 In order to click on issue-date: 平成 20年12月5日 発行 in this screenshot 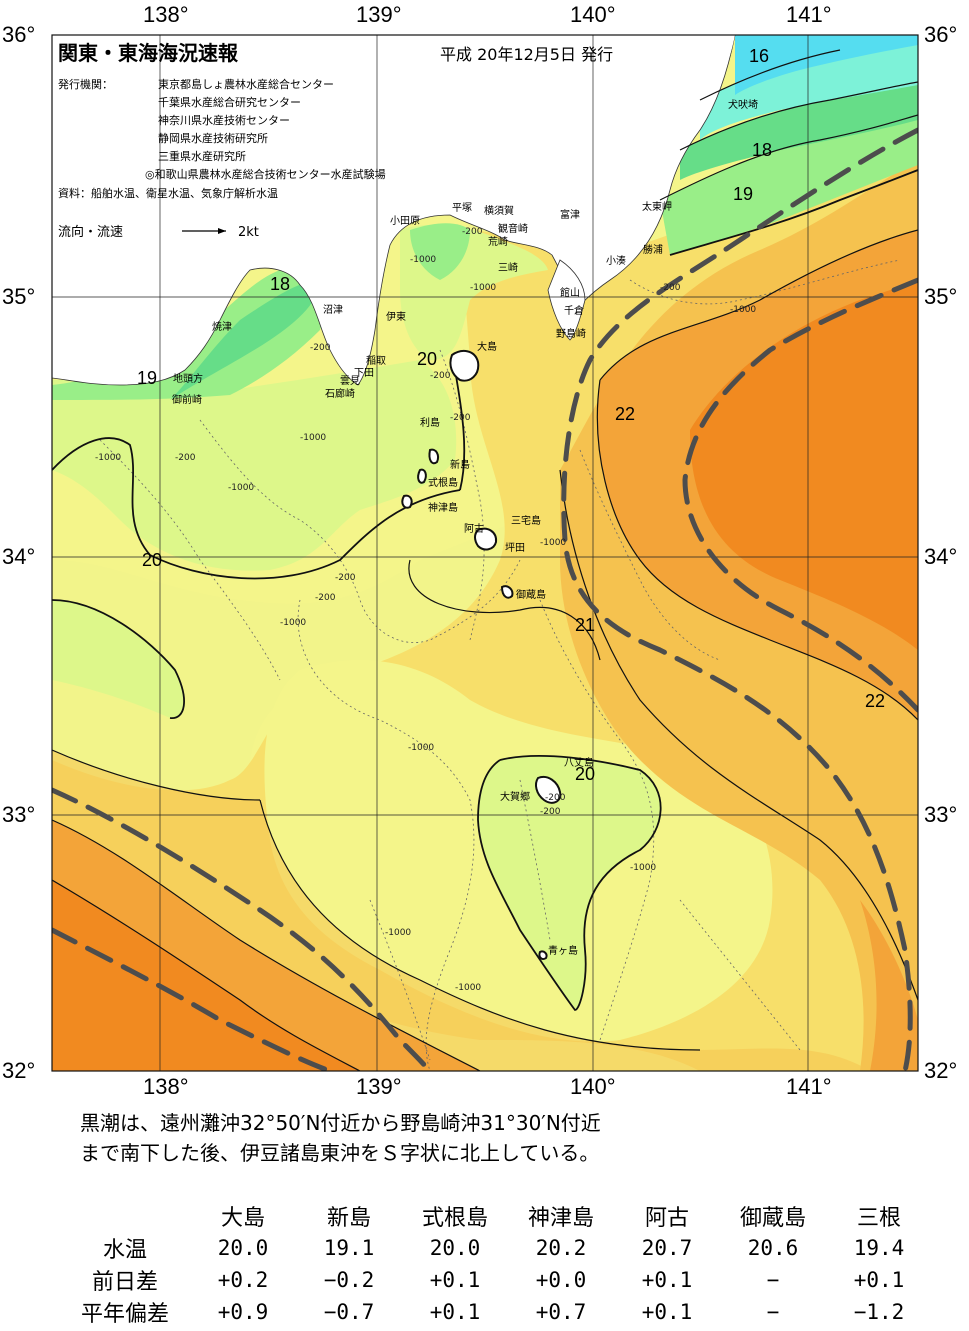, I will do `click(526, 54)`.